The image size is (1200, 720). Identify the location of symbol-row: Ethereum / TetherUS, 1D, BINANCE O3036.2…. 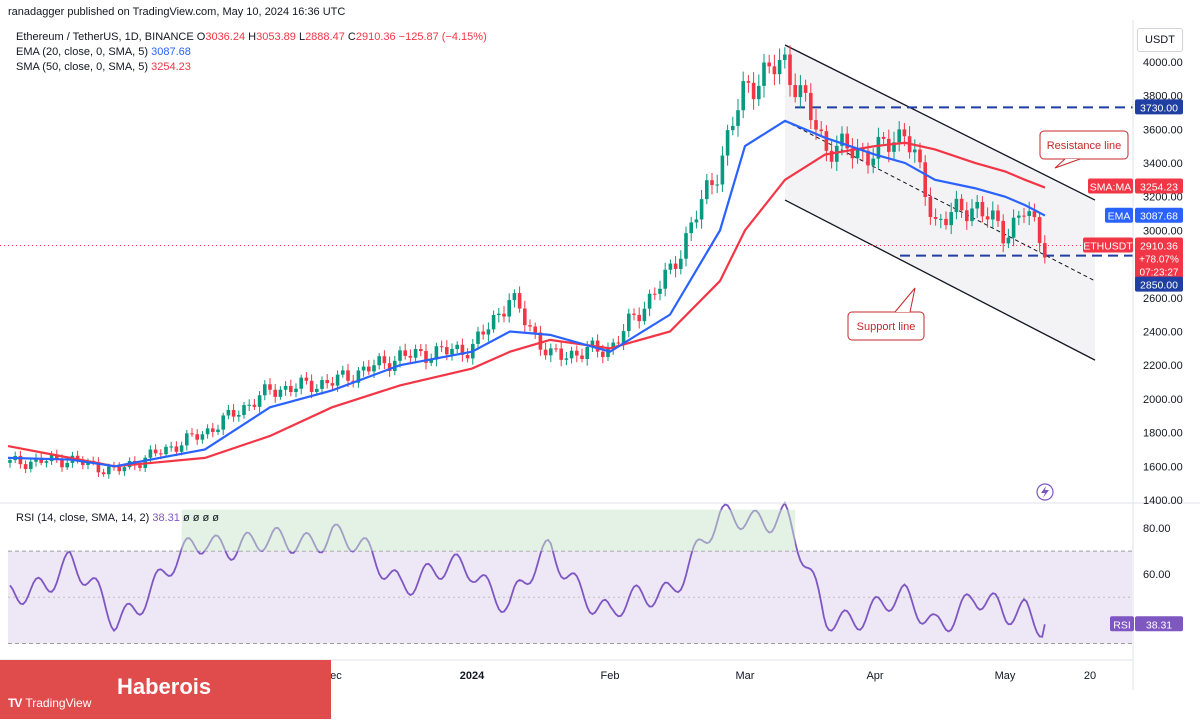
(251, 37).